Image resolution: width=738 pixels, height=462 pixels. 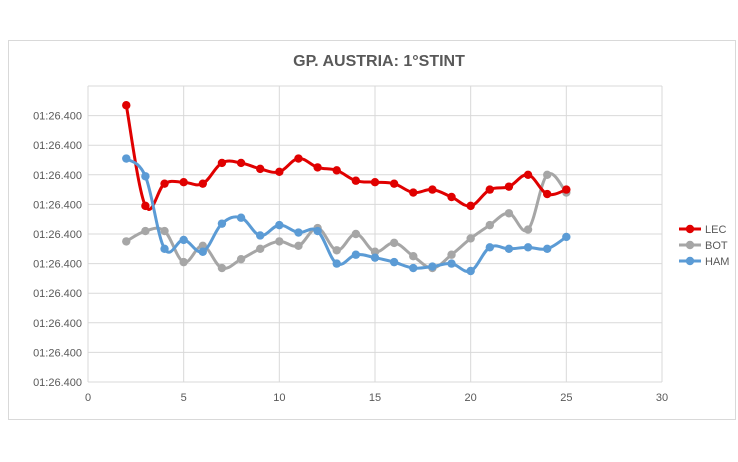 What do you see at coordinates (717, 262) in the screenshot?
I see `legend-label-ham: HAM` at bounding box center [717, 262].